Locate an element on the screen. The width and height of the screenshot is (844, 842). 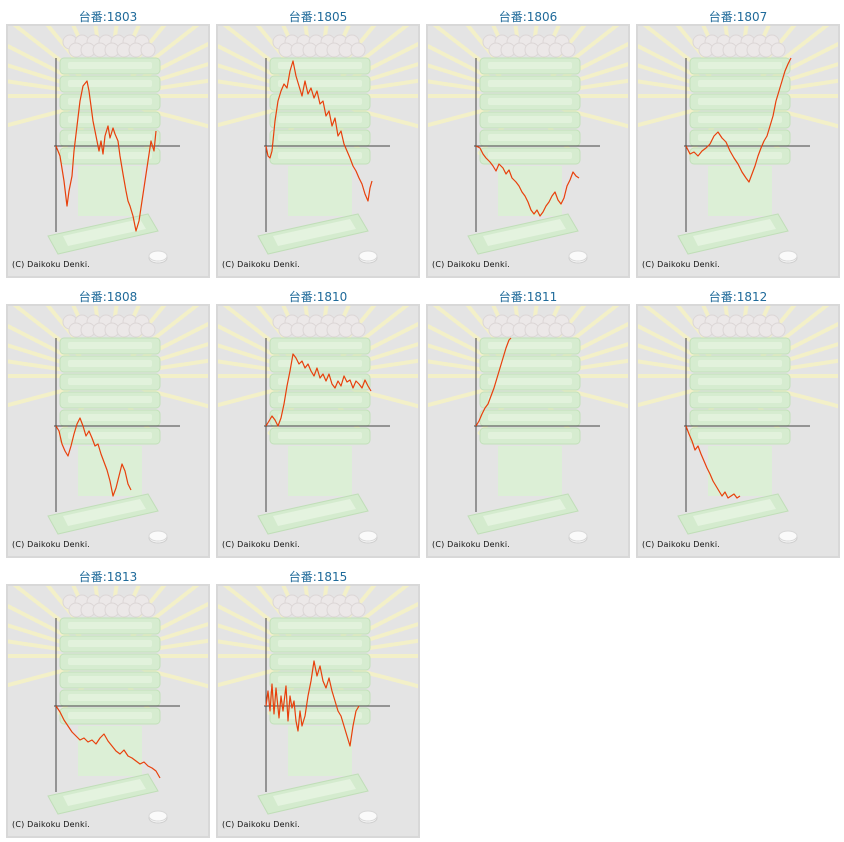
machine-card: 台番:1810 (C) Daikoku Denki. is located at coordinates (318, 422).